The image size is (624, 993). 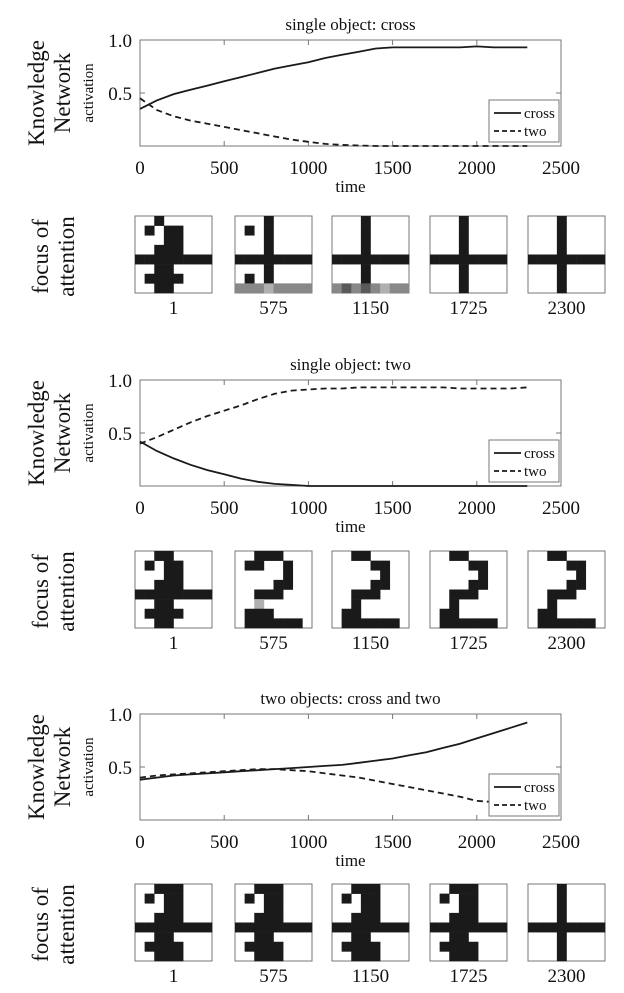 I want to click on attention-row-1: focus of attention 1 575 1150 1725 2300, so click(x=317, y=267).